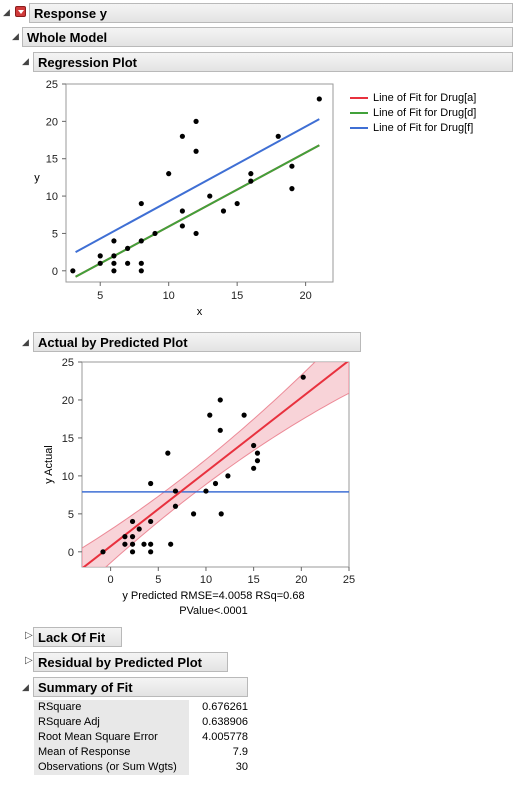 This screenshot has width=514, height=787. Describe the element at coordinates (197, 185) in the screenshot. I see `fit-line` at that location.